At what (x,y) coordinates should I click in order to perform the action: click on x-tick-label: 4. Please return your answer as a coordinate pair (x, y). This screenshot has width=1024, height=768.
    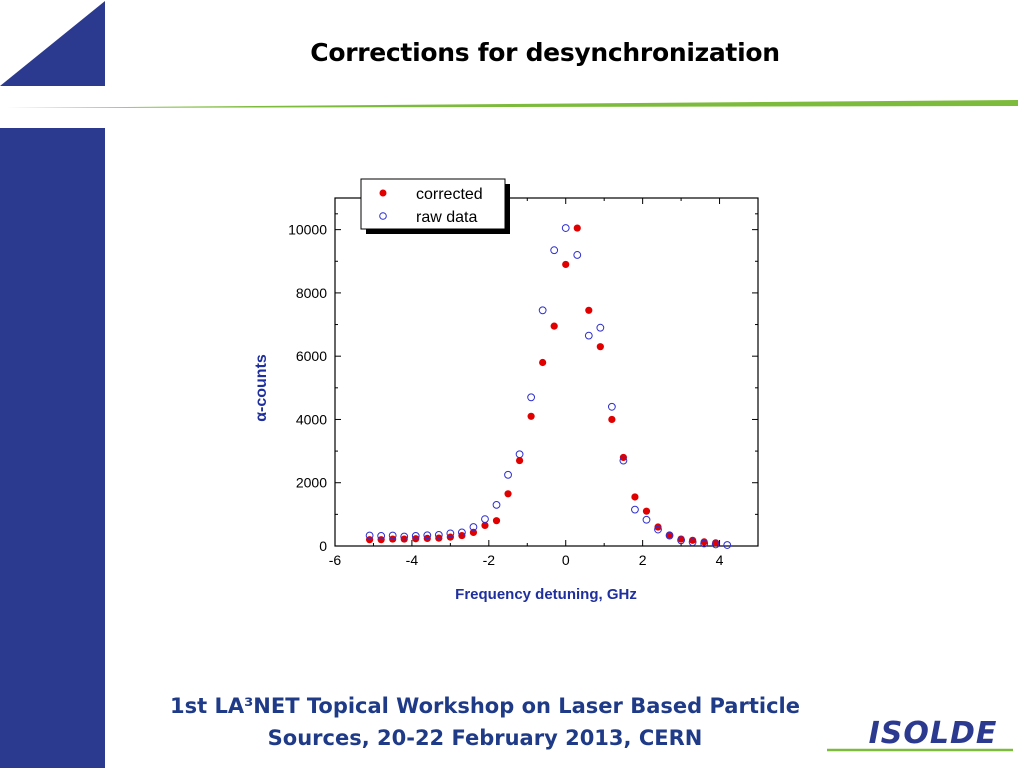
    Looking at the image, I should click on (720, 560).